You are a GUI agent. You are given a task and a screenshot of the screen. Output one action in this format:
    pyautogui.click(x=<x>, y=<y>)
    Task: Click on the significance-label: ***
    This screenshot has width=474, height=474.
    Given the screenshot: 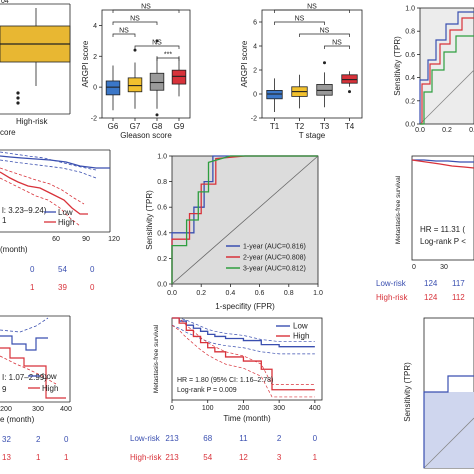 What is the action you would take?
    pyautogui.click(x=168, y=55)
    